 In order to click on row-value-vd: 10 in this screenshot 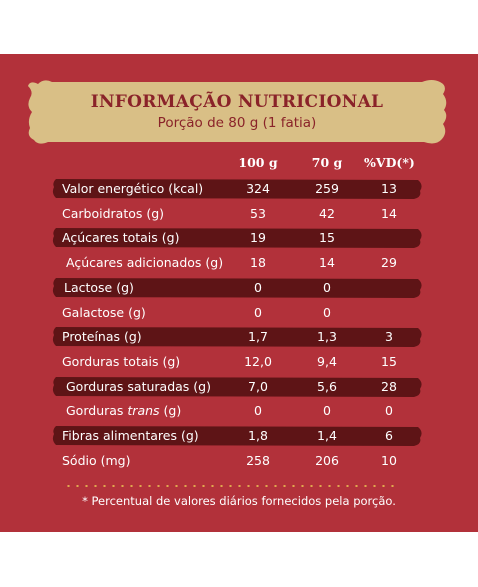, I will do `click(389, 460)`.